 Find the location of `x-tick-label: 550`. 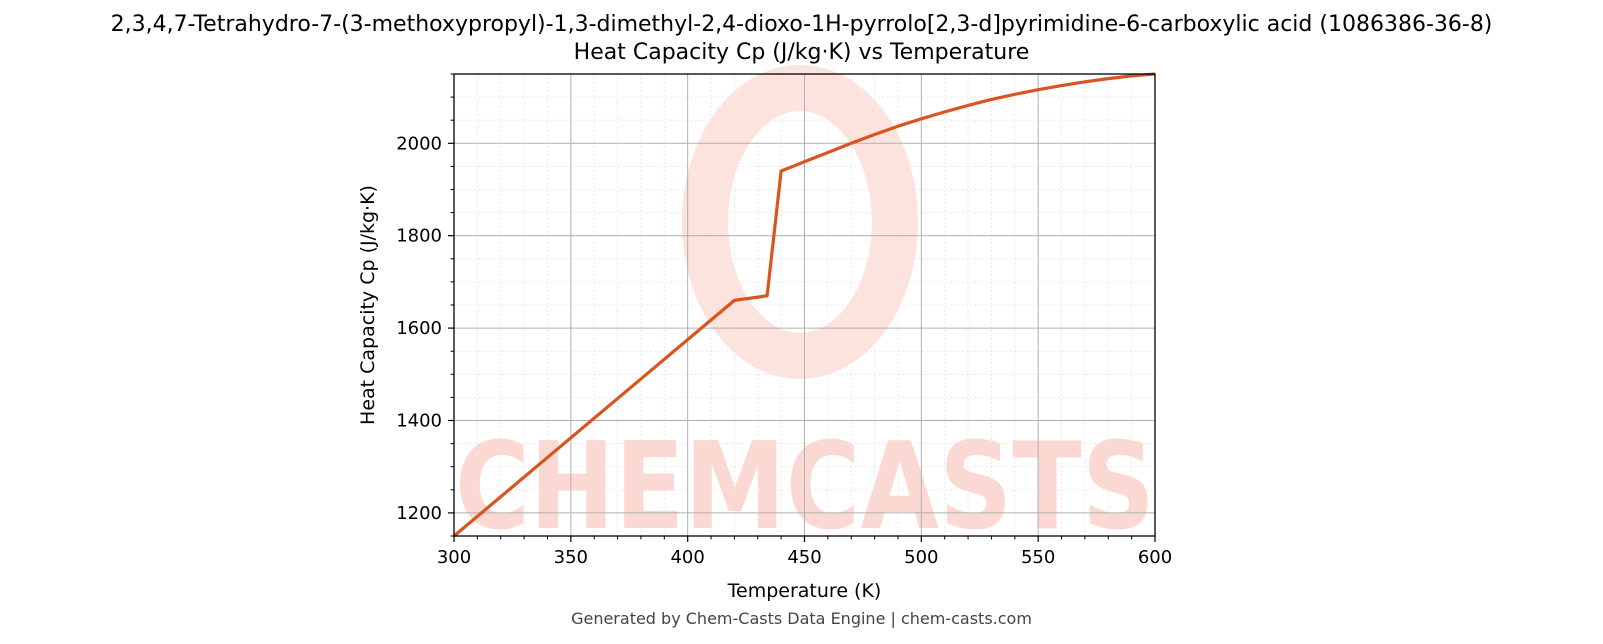

x-tick-label: 550 is located at coordinates (1038, 557).